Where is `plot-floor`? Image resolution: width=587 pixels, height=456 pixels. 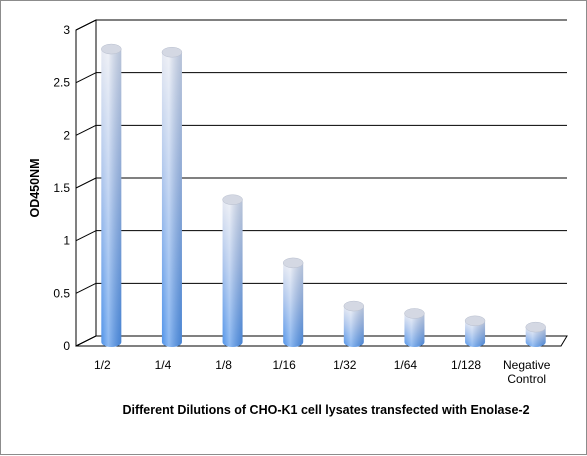
plot-floor is located at coordinates (322, 341).